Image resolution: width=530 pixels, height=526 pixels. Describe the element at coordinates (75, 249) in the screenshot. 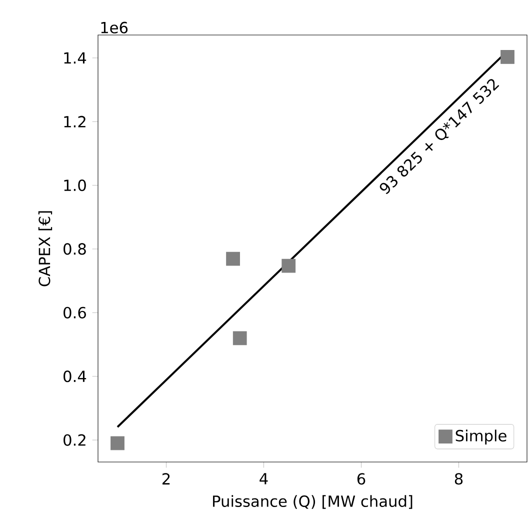

I see `y-tick-label: 0.8` at that location.